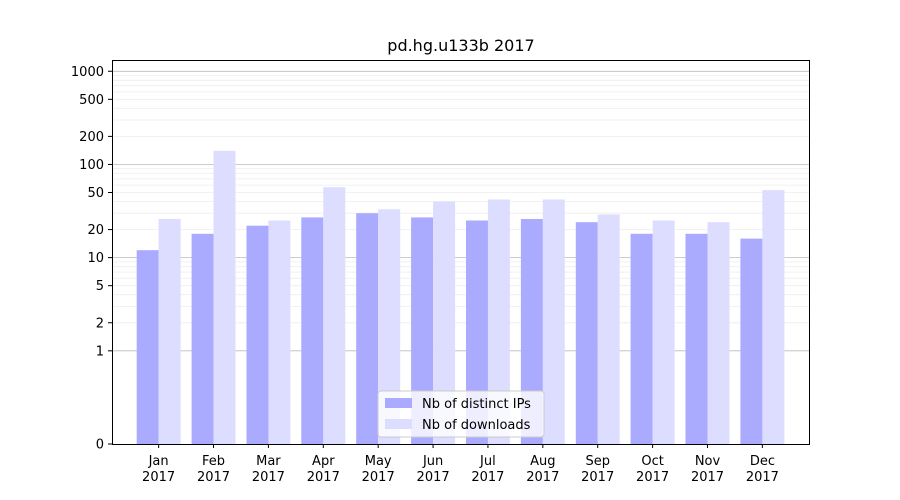 This screenshot has width=900, height=500. I want to click on x-tick-label: Jan 2017, so click(158, 469).